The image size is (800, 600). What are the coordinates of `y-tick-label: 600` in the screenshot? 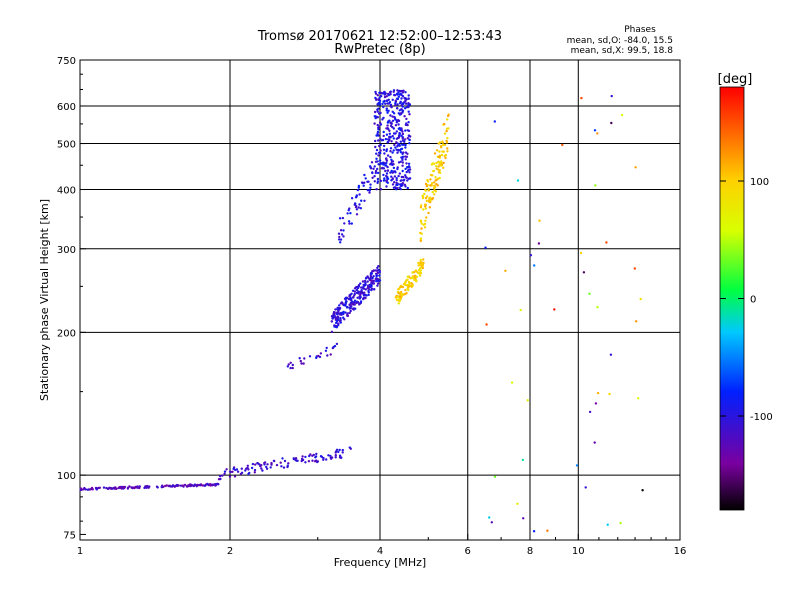 It's located at (66, 107).